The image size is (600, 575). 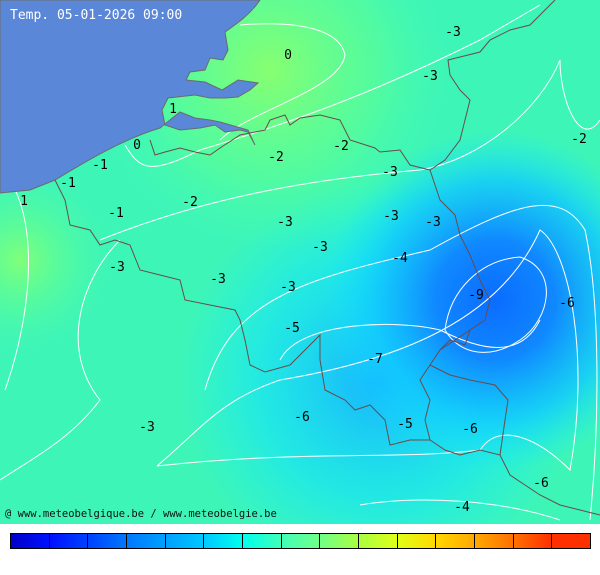 I want to click on temperature-label: -9, so click(x=476, y=295).